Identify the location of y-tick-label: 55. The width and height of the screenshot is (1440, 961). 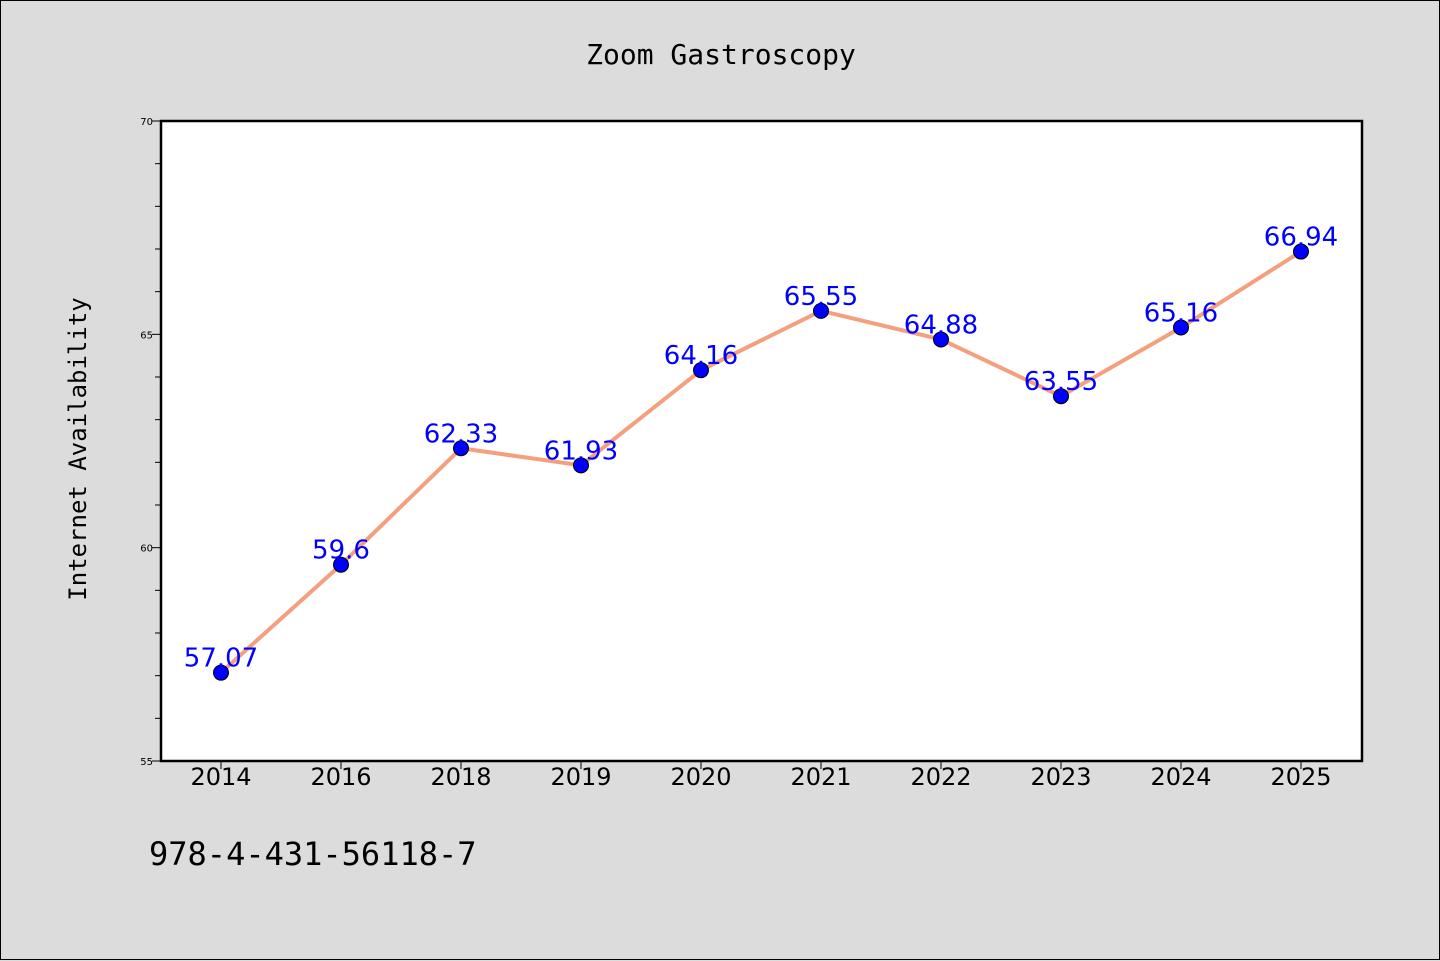
(146, 762).